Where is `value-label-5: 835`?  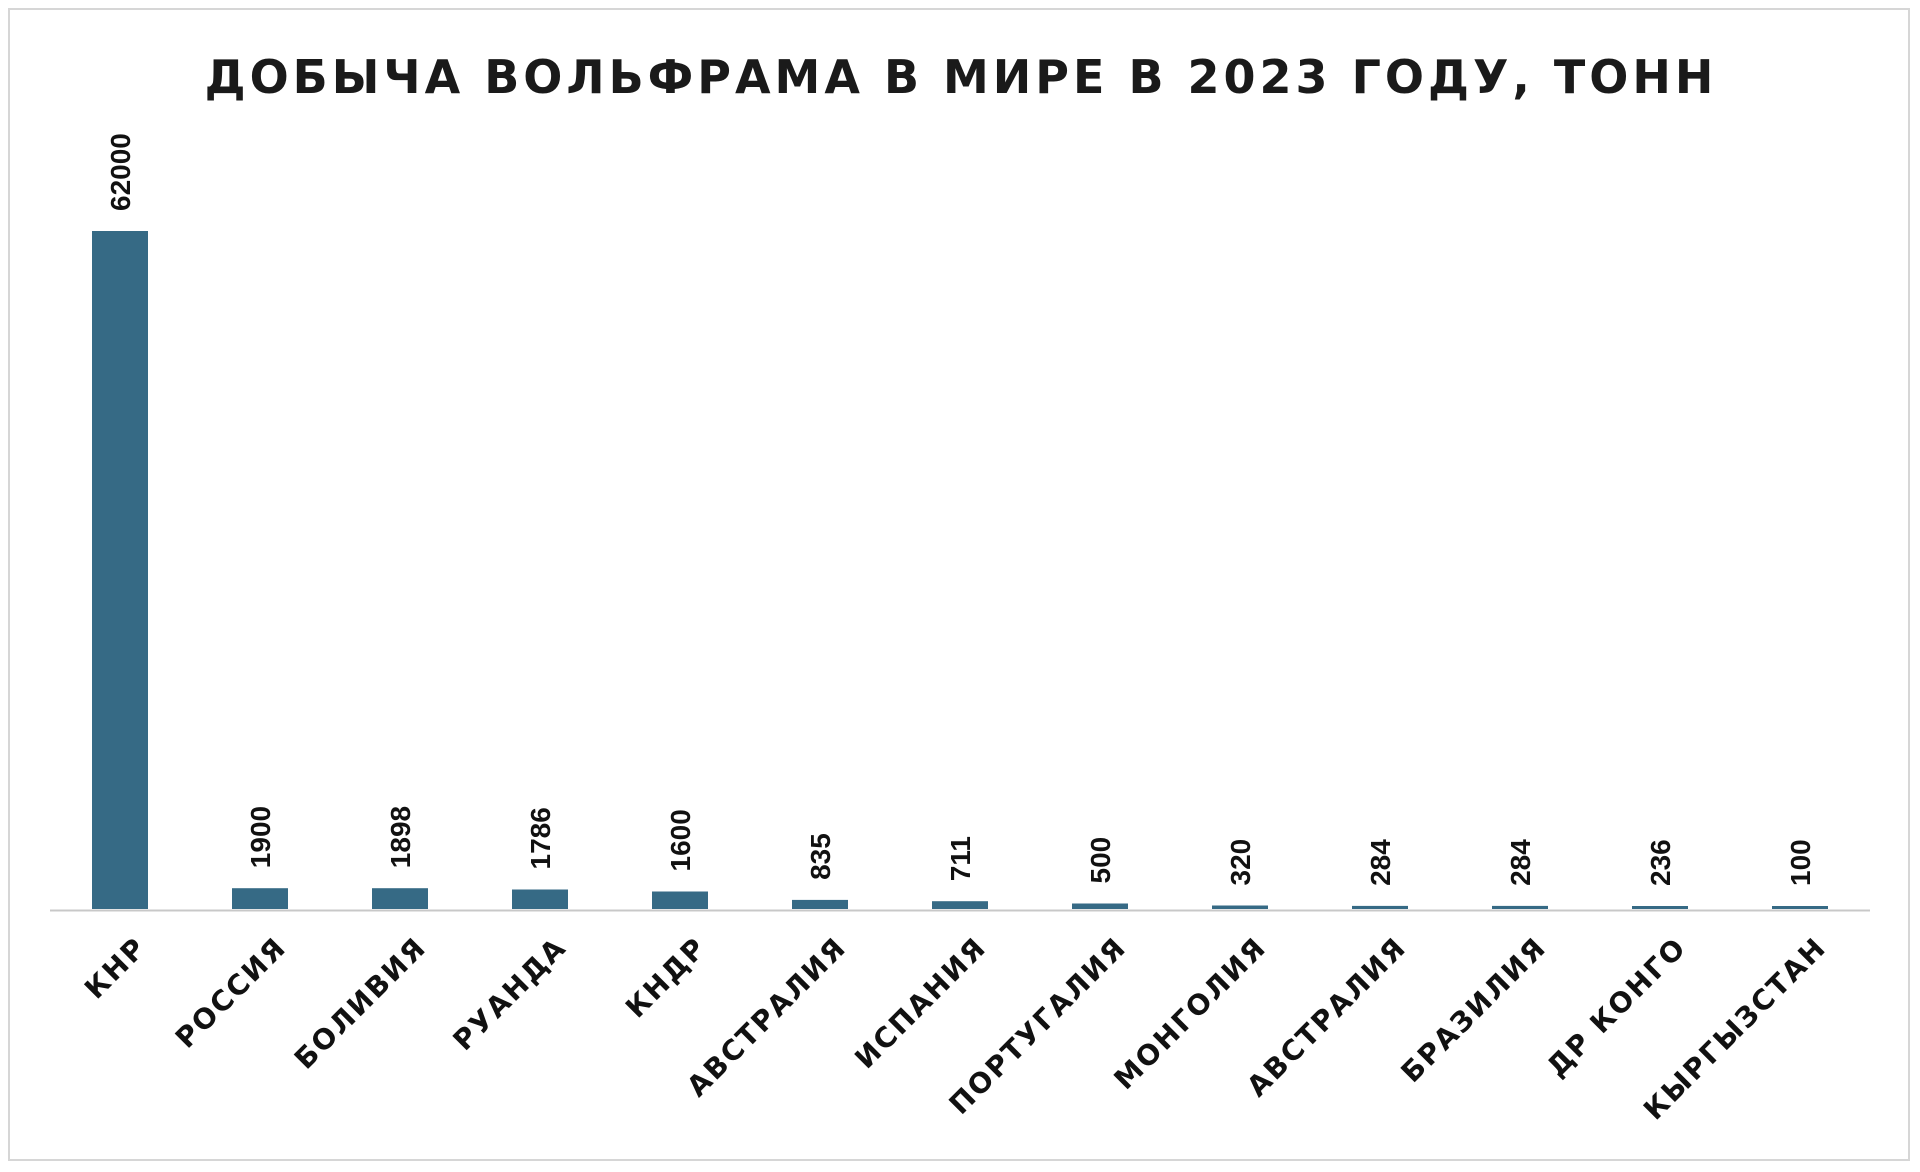
value-label-5: 835 is located at coordinates (820, 856).